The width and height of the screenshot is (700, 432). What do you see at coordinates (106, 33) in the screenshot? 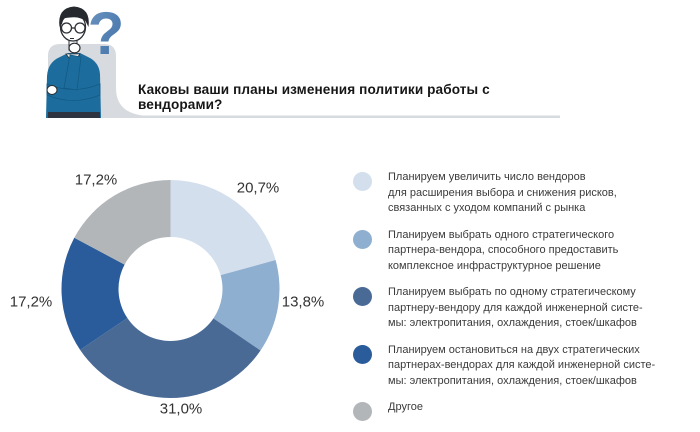
I see `question-mark-icon: ?` at bounding box center [106, 33].